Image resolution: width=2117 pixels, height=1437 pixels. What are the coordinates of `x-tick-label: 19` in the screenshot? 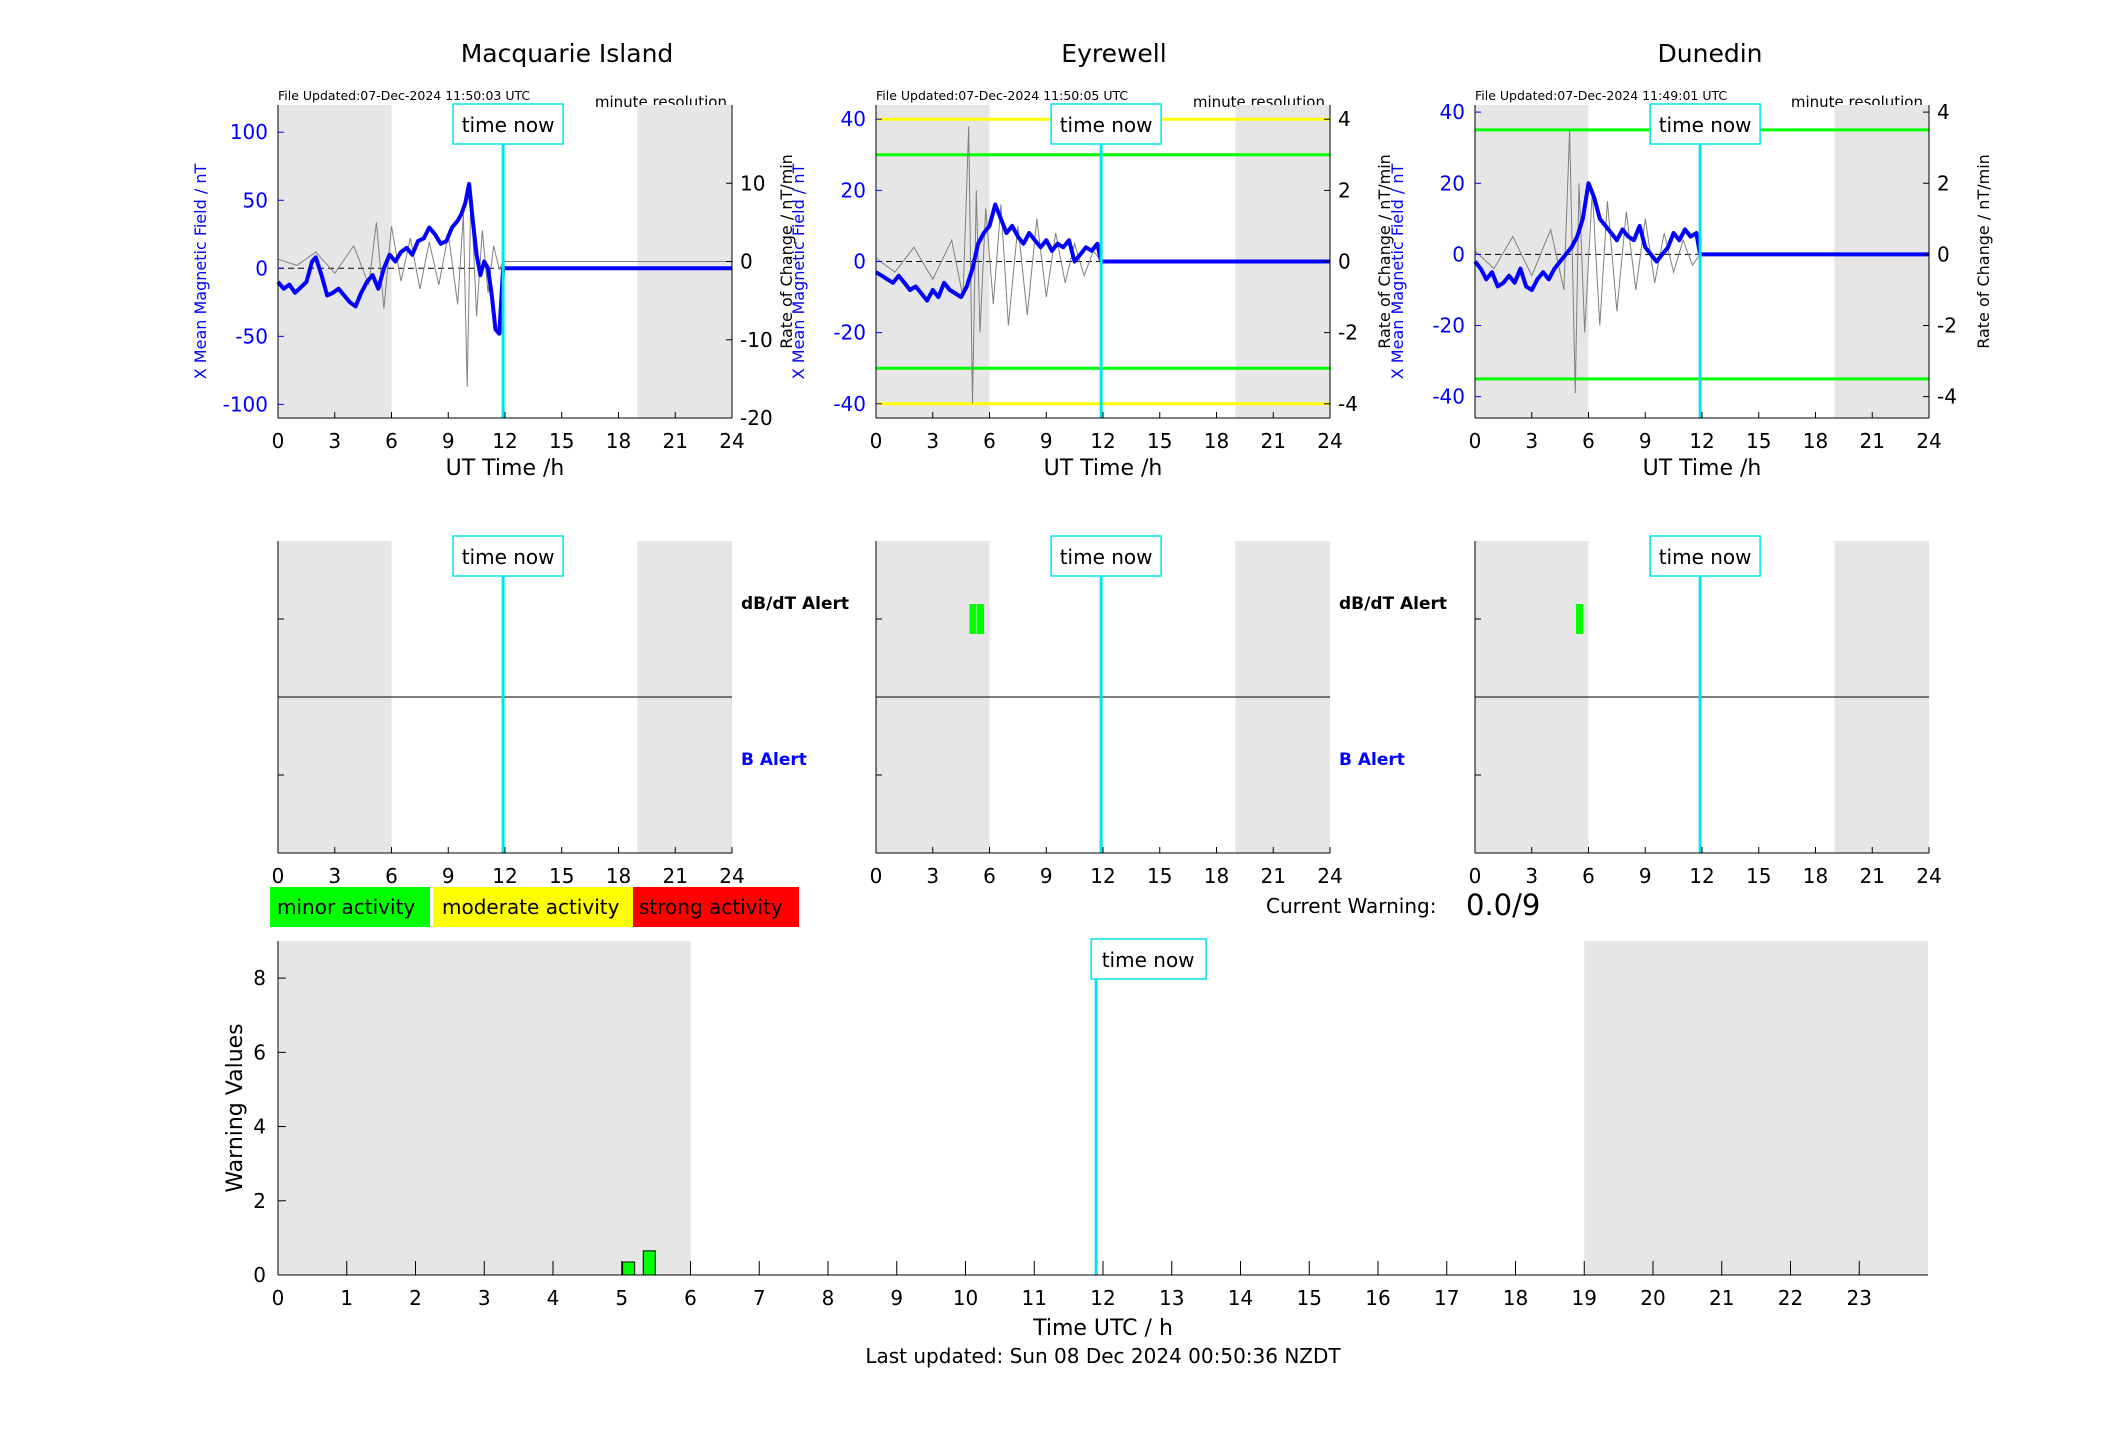 It's located at (1584, 1298).